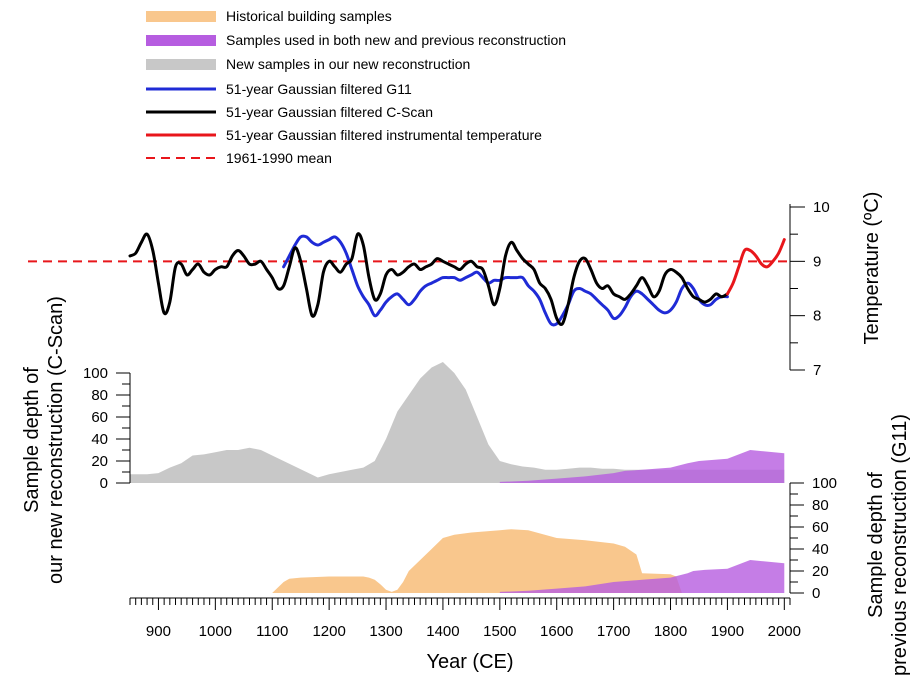  What do you see at coordinates (670, 631) in the screenshot?
I see `x-tick-label: 1800` at bounding box center [670, 631].